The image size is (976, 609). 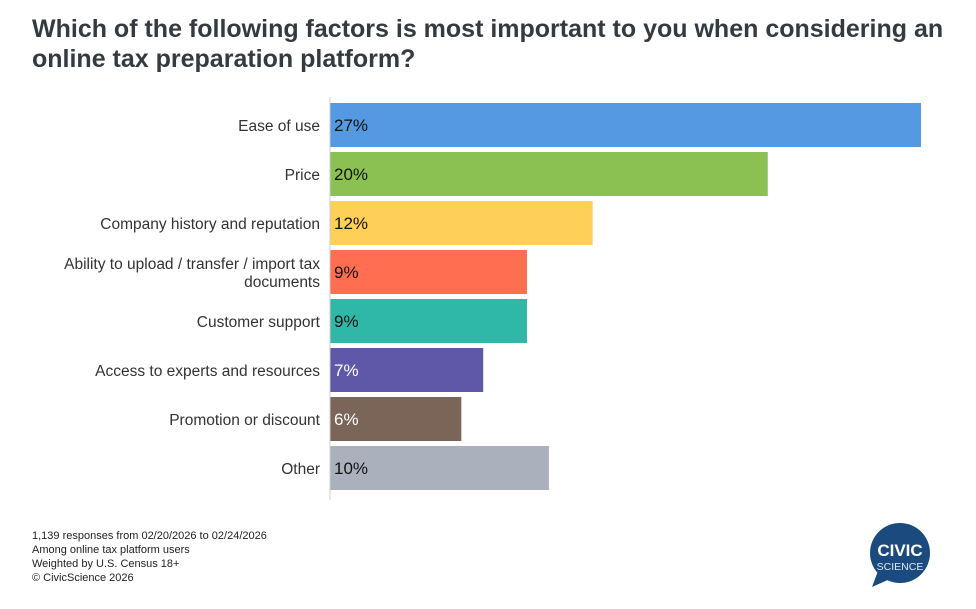 I want to click on footer-audience: Among online tax platform users, so click(x=111, y=550).